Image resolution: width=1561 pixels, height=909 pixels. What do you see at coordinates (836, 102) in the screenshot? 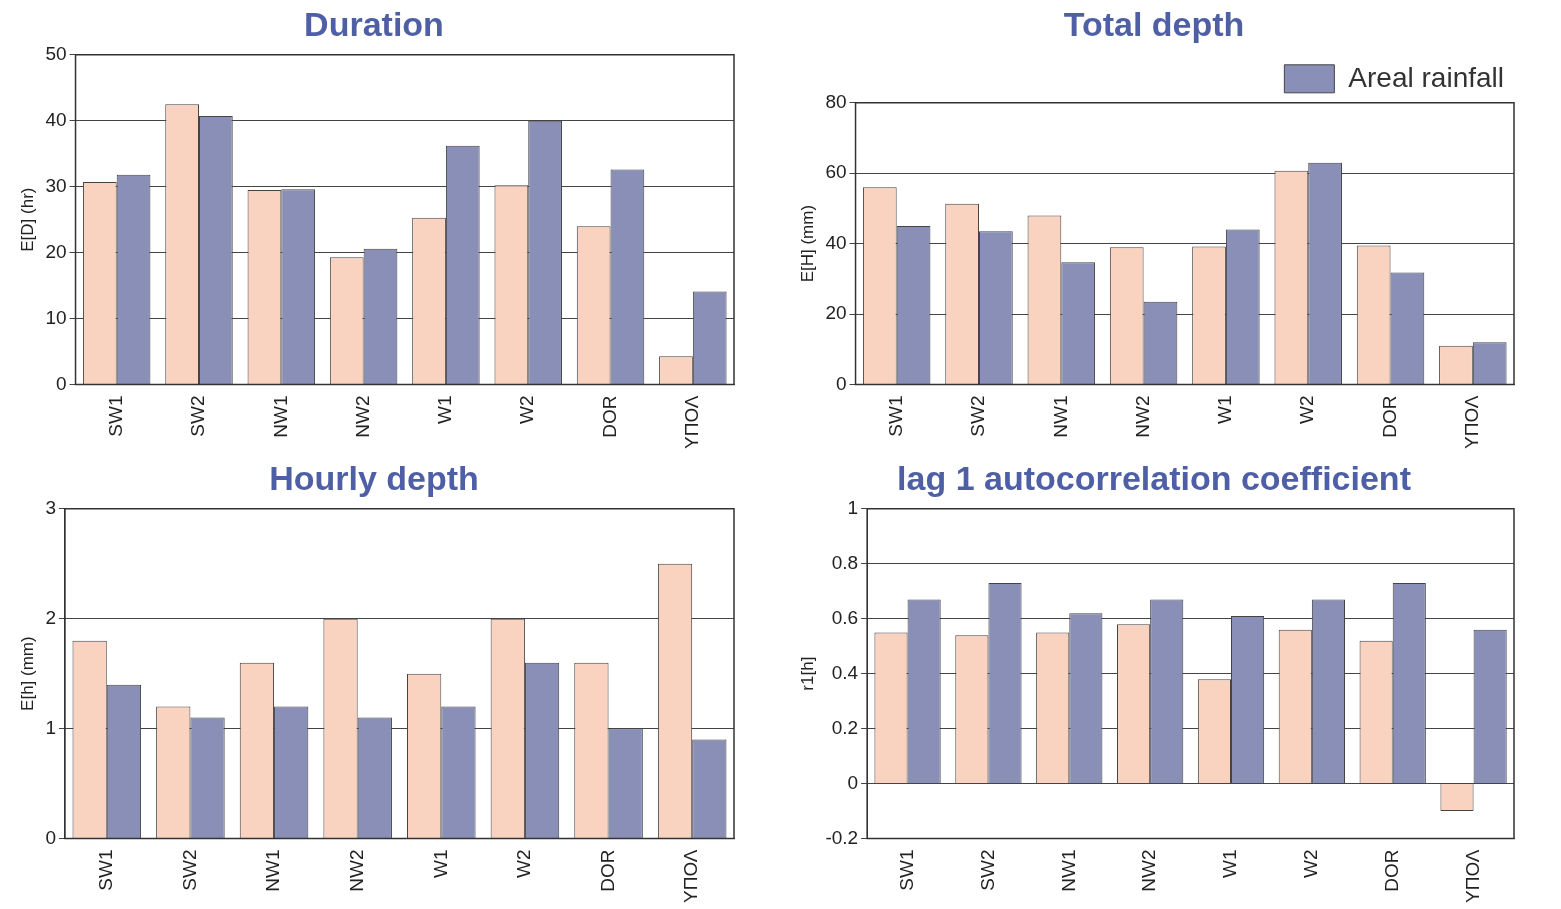
I see `y-tick-label: 80` at bounding box center [836, 102].